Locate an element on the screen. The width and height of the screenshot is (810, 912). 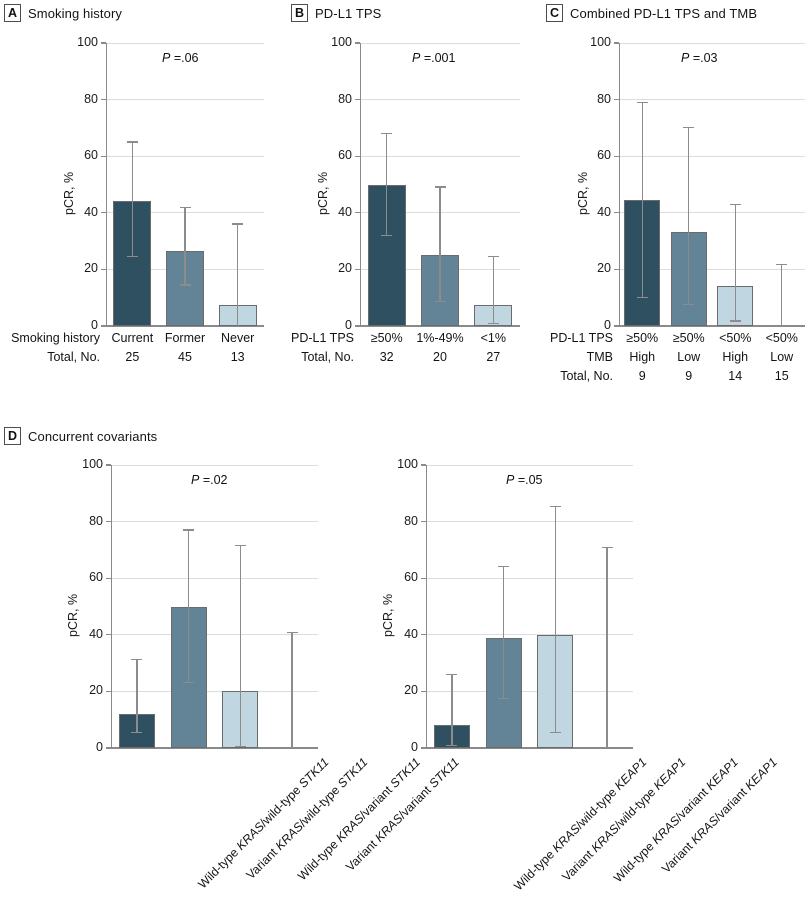
panel-c-header: C Combined PD-L1 TPS and TMB is located at coordinates (651, 13).